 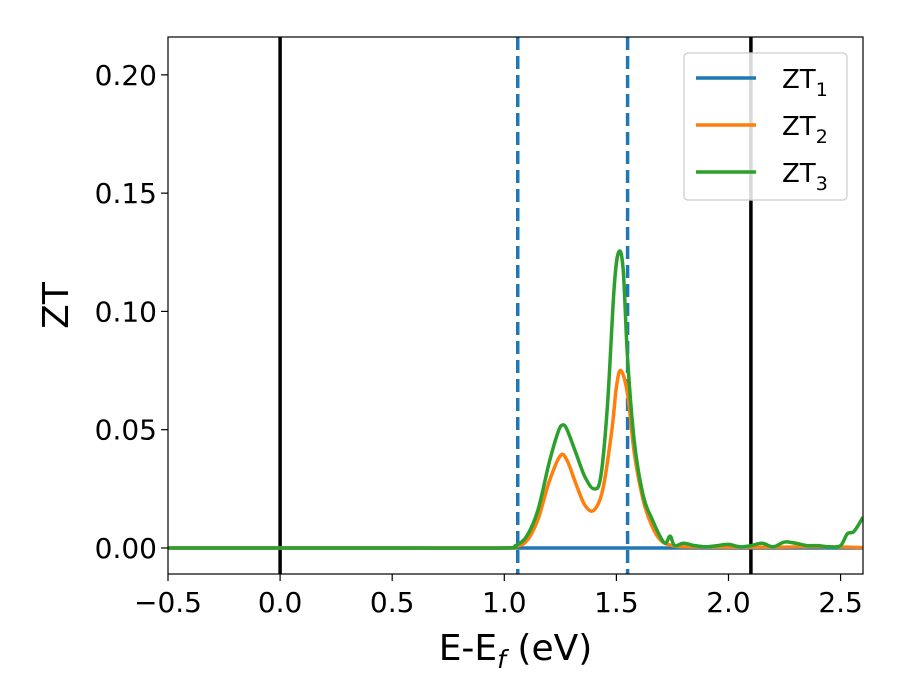 I want to click on y-tick-label: 0.05, so click(x=126, y=430).